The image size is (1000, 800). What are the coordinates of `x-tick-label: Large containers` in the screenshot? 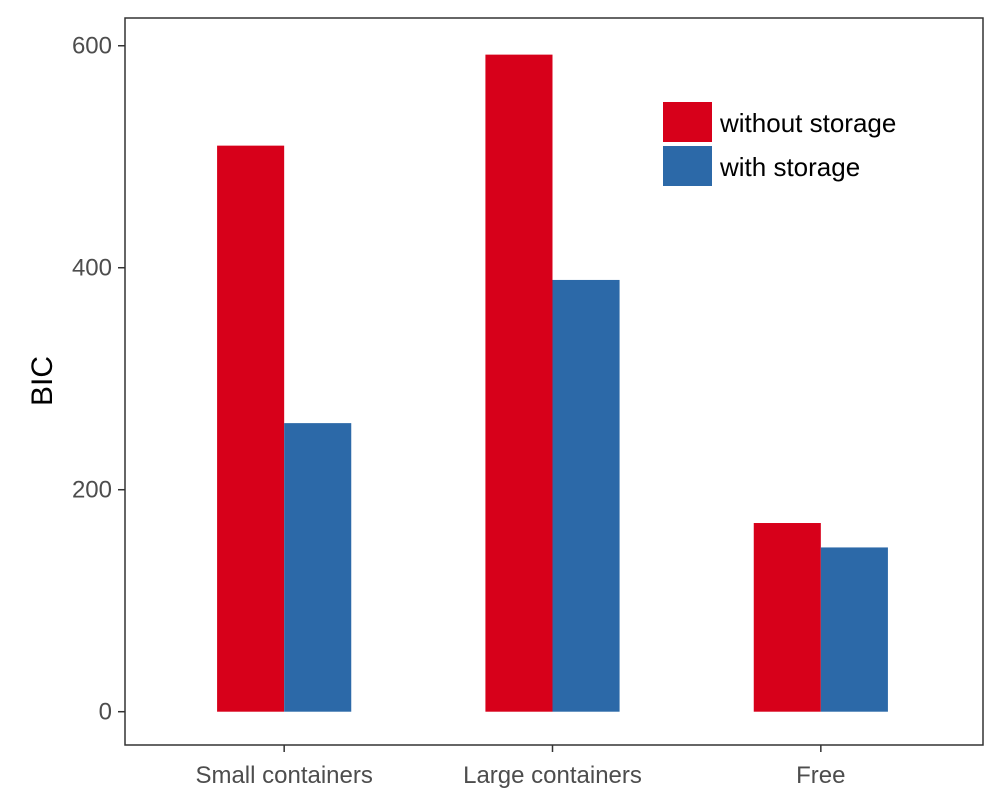 It's located at (552, 775).